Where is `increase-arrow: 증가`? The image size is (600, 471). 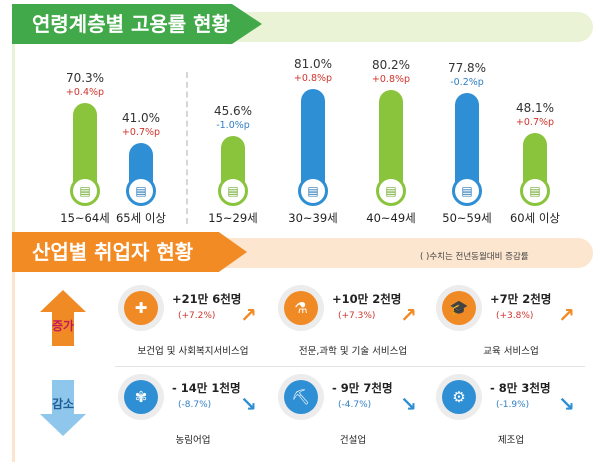
increase-arrow: 증가 is located at coordinates (63, 318).